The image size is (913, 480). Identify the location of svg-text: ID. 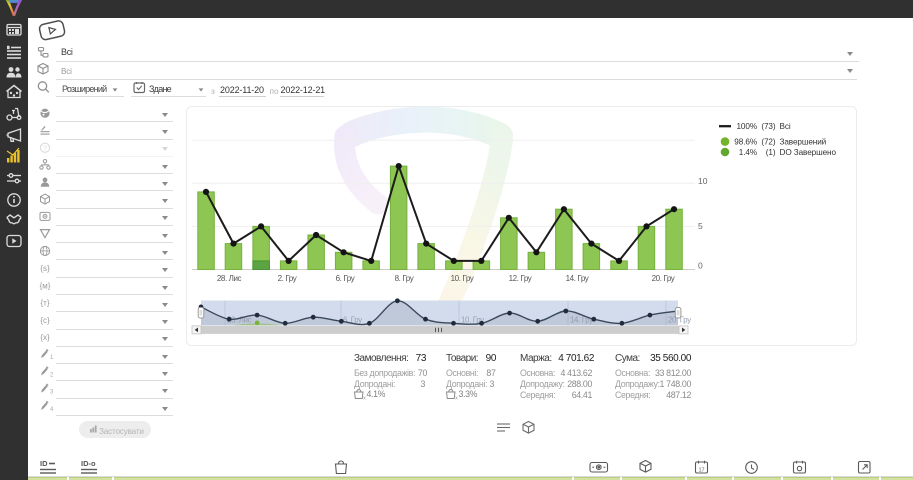
(44, 463).